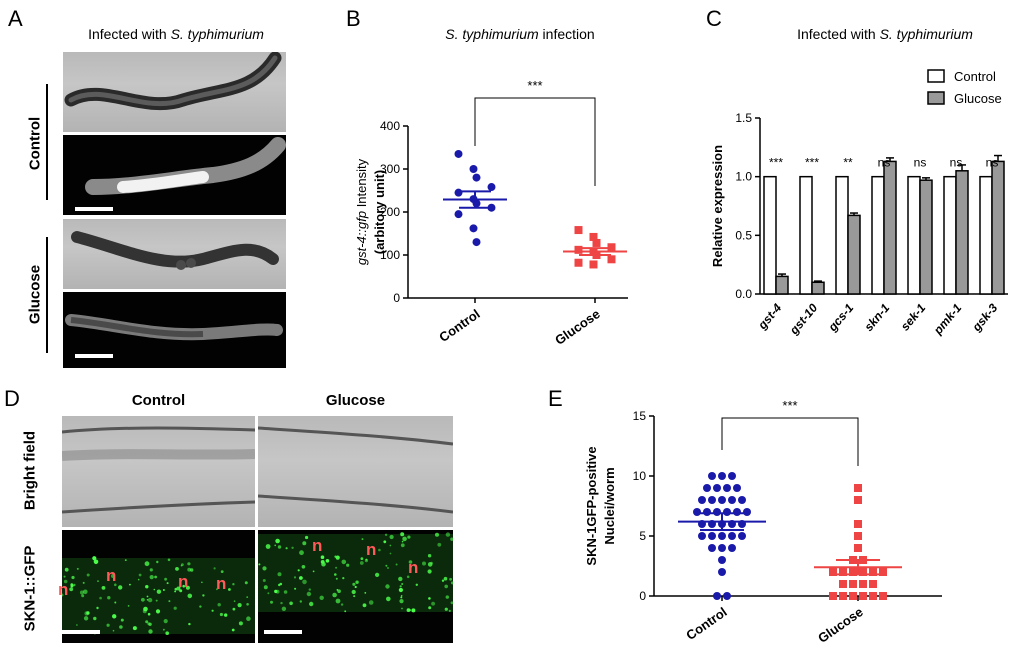  Describe the element at coordinates (936, 98) in the screenshot. I see `legend-swatch` at that location.